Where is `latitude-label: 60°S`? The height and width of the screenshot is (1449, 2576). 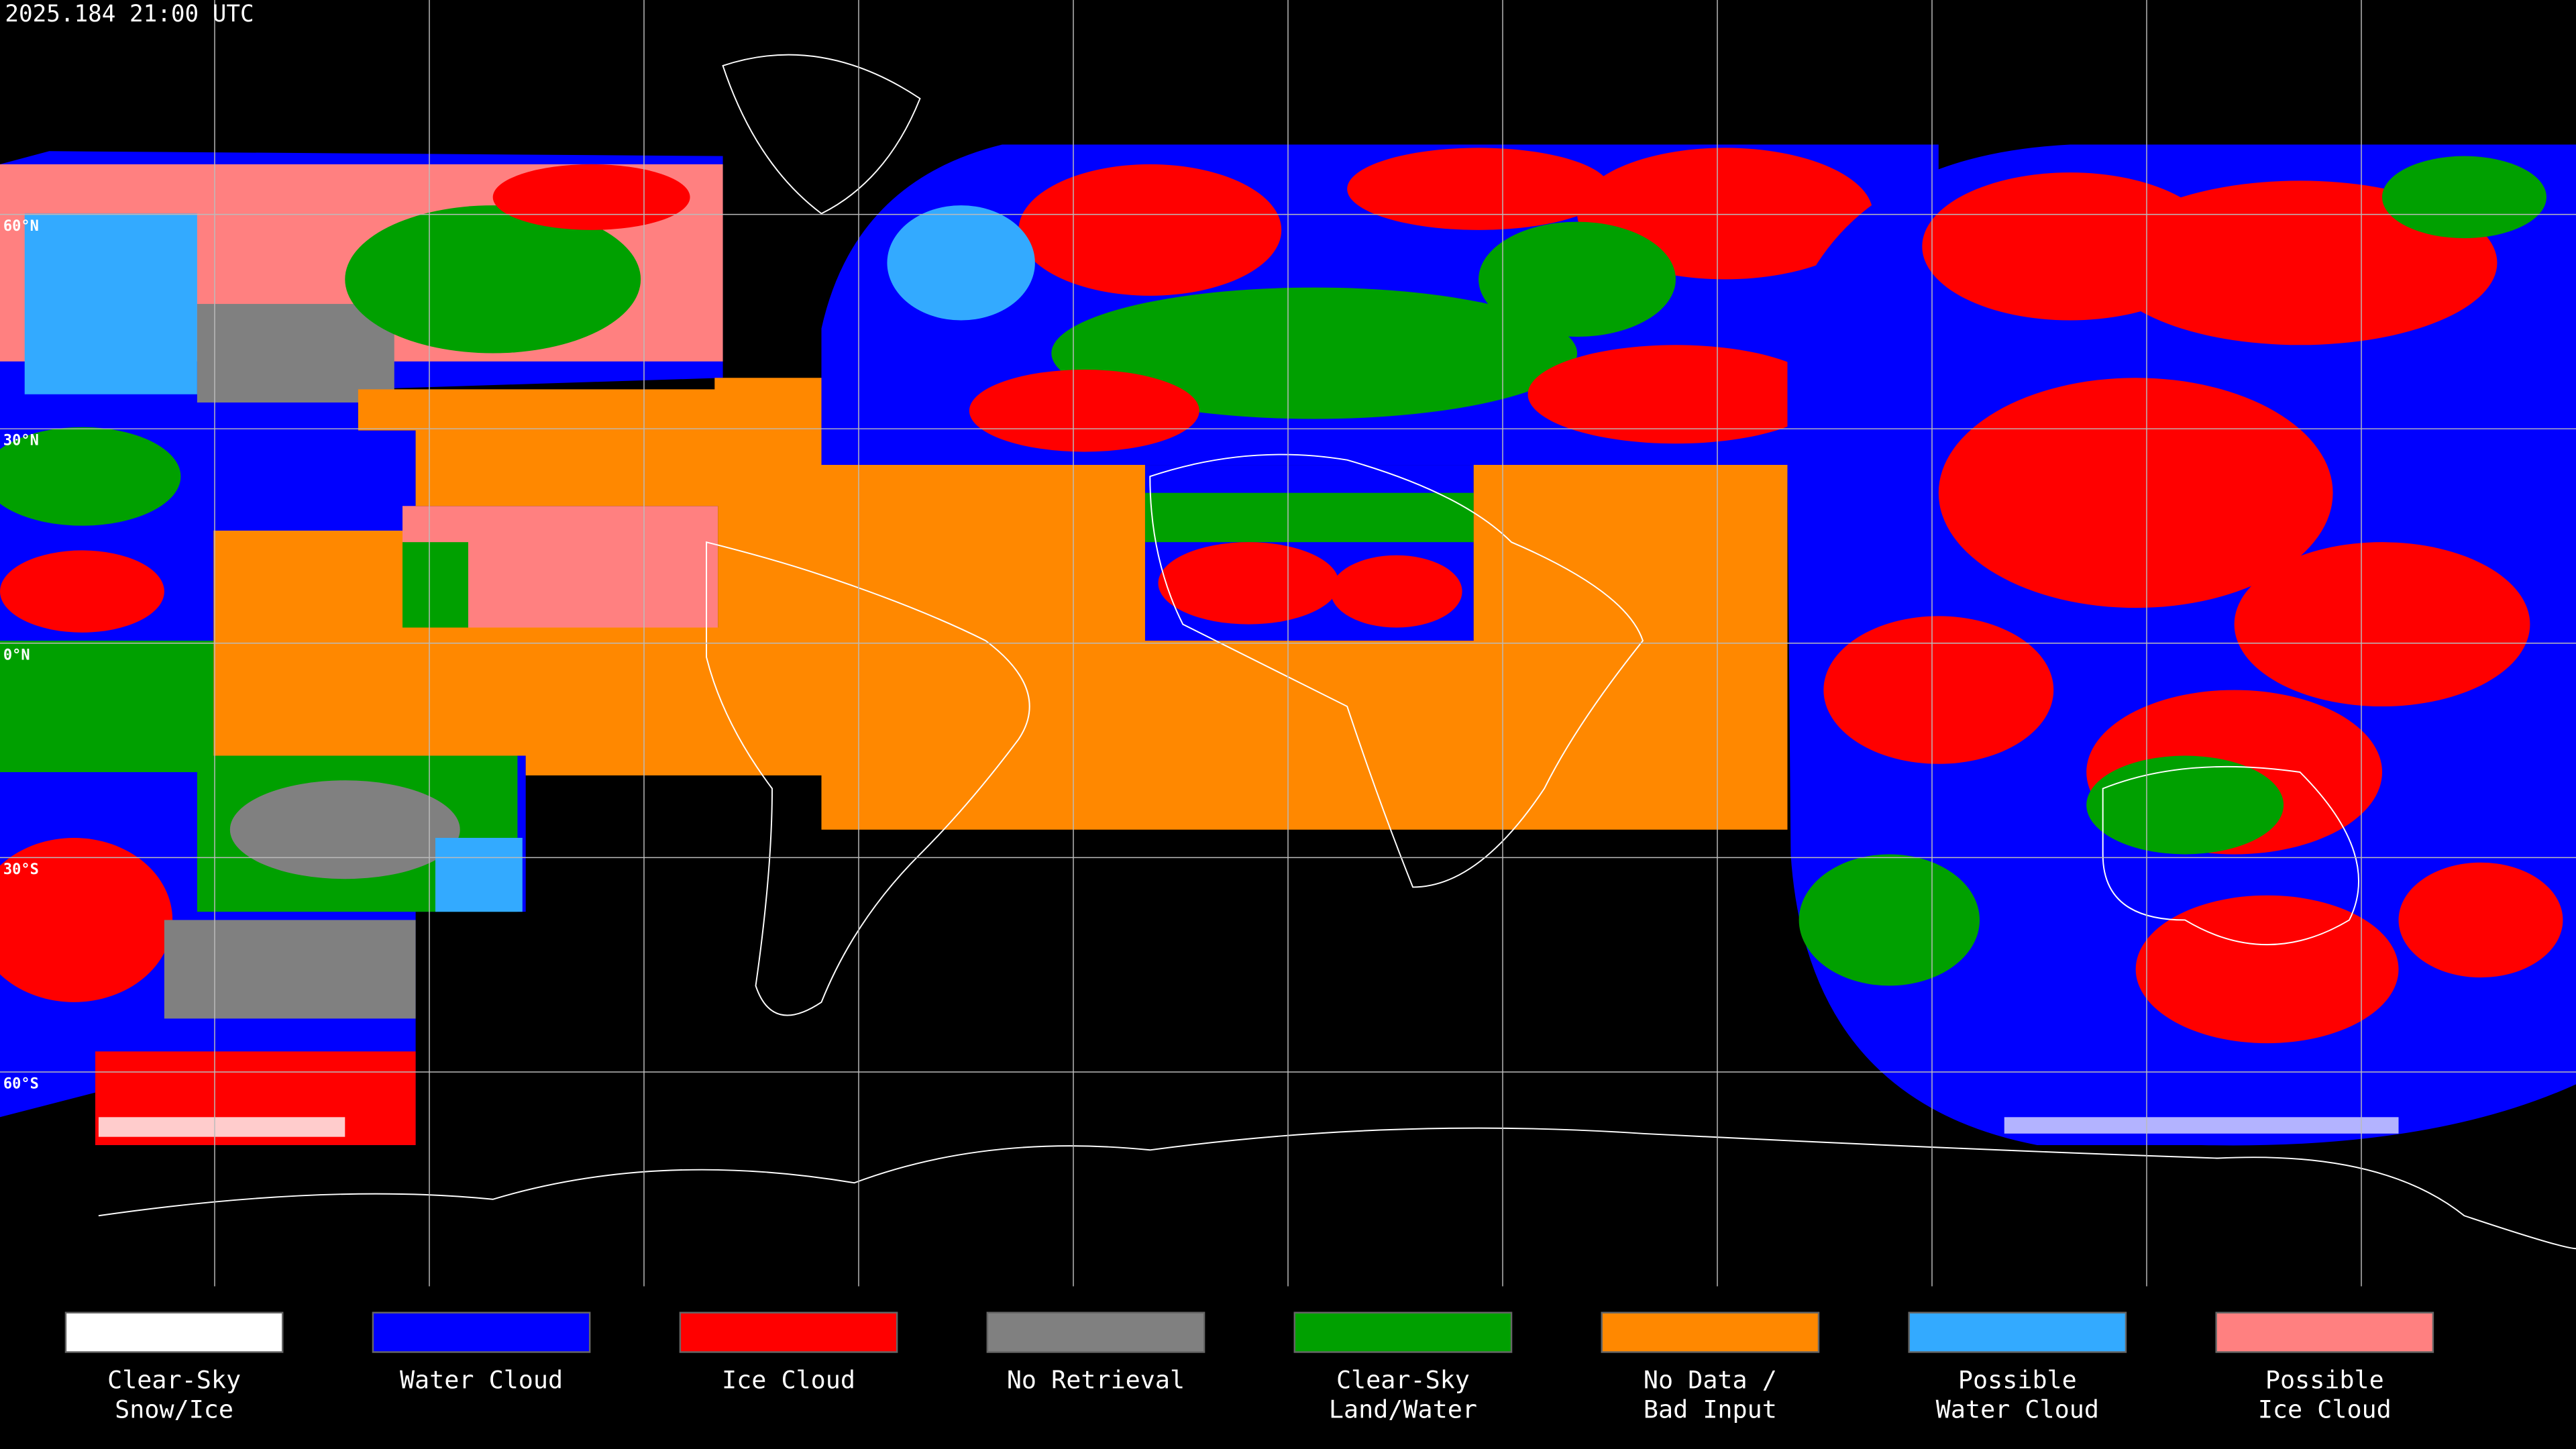 latitude-label: 60°S is located at coordinates (21, 1083).